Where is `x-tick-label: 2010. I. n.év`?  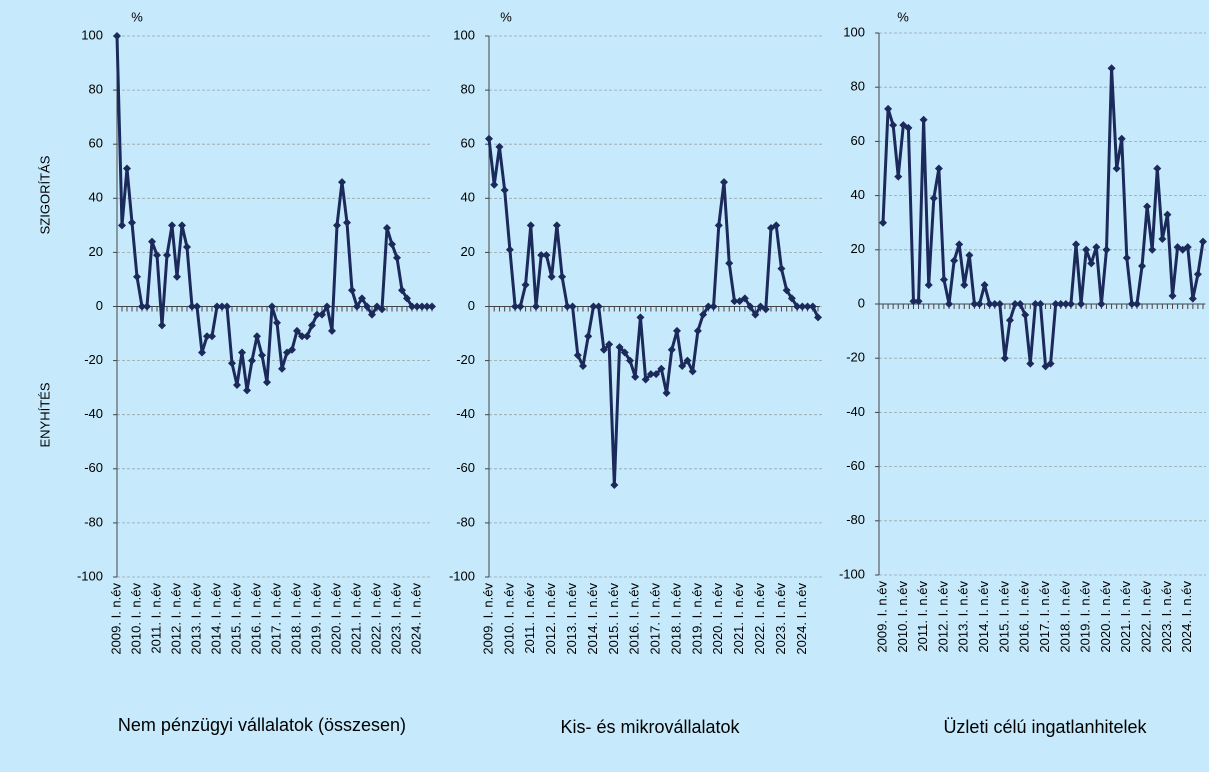
x-tick-label: 2010. I. n.év is located at coordinates (508, 619).